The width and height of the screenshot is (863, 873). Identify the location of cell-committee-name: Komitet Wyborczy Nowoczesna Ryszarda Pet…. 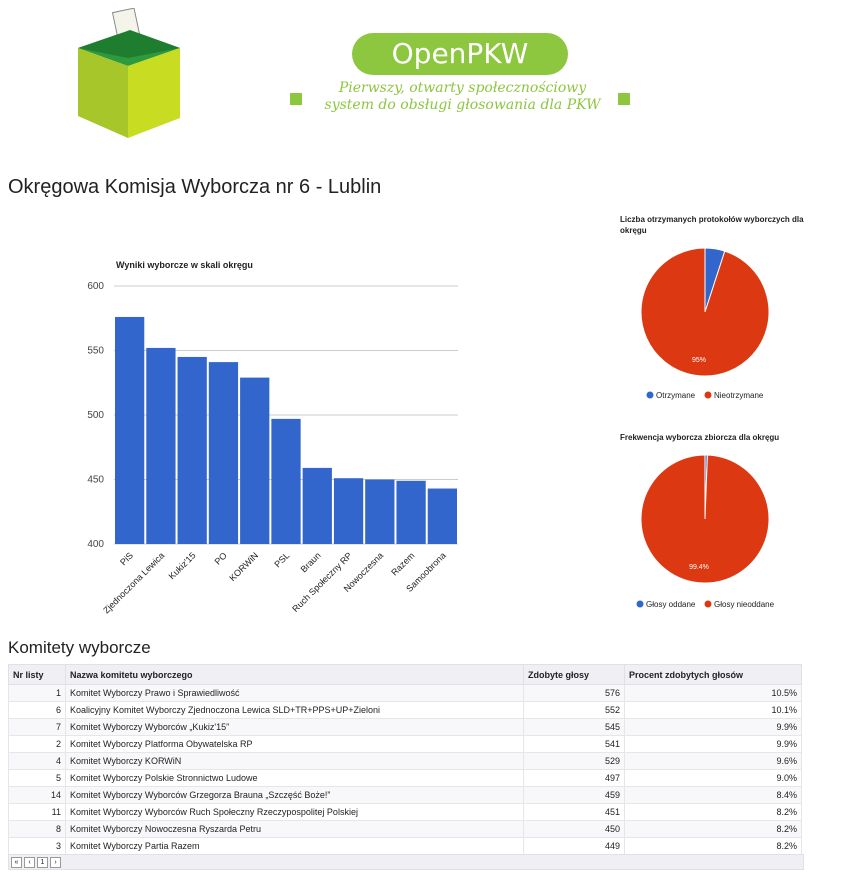
(294, 829).